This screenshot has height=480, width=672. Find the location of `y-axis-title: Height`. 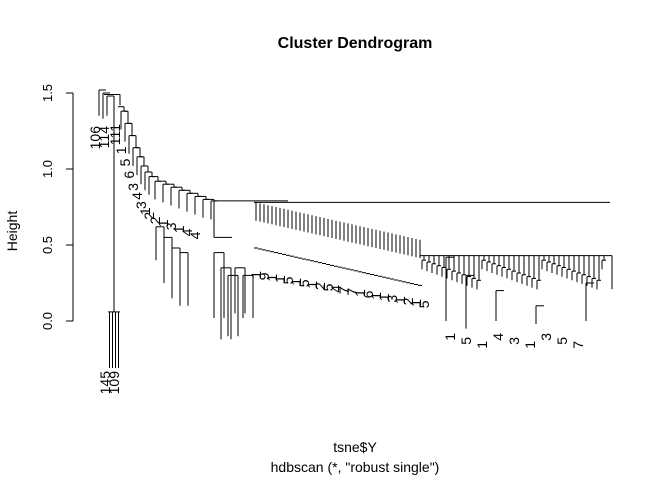

y-axis-title: Height is located at coordinates (12, 231).